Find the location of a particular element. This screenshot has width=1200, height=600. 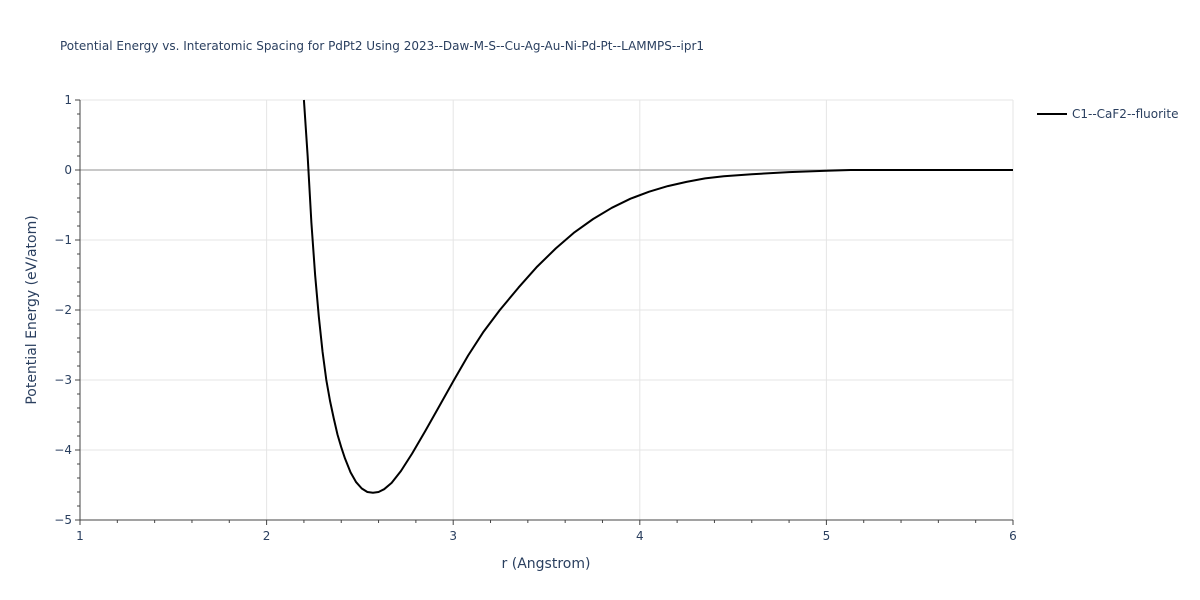

x-tick-label: 3 is located at coordinates (453, 536).